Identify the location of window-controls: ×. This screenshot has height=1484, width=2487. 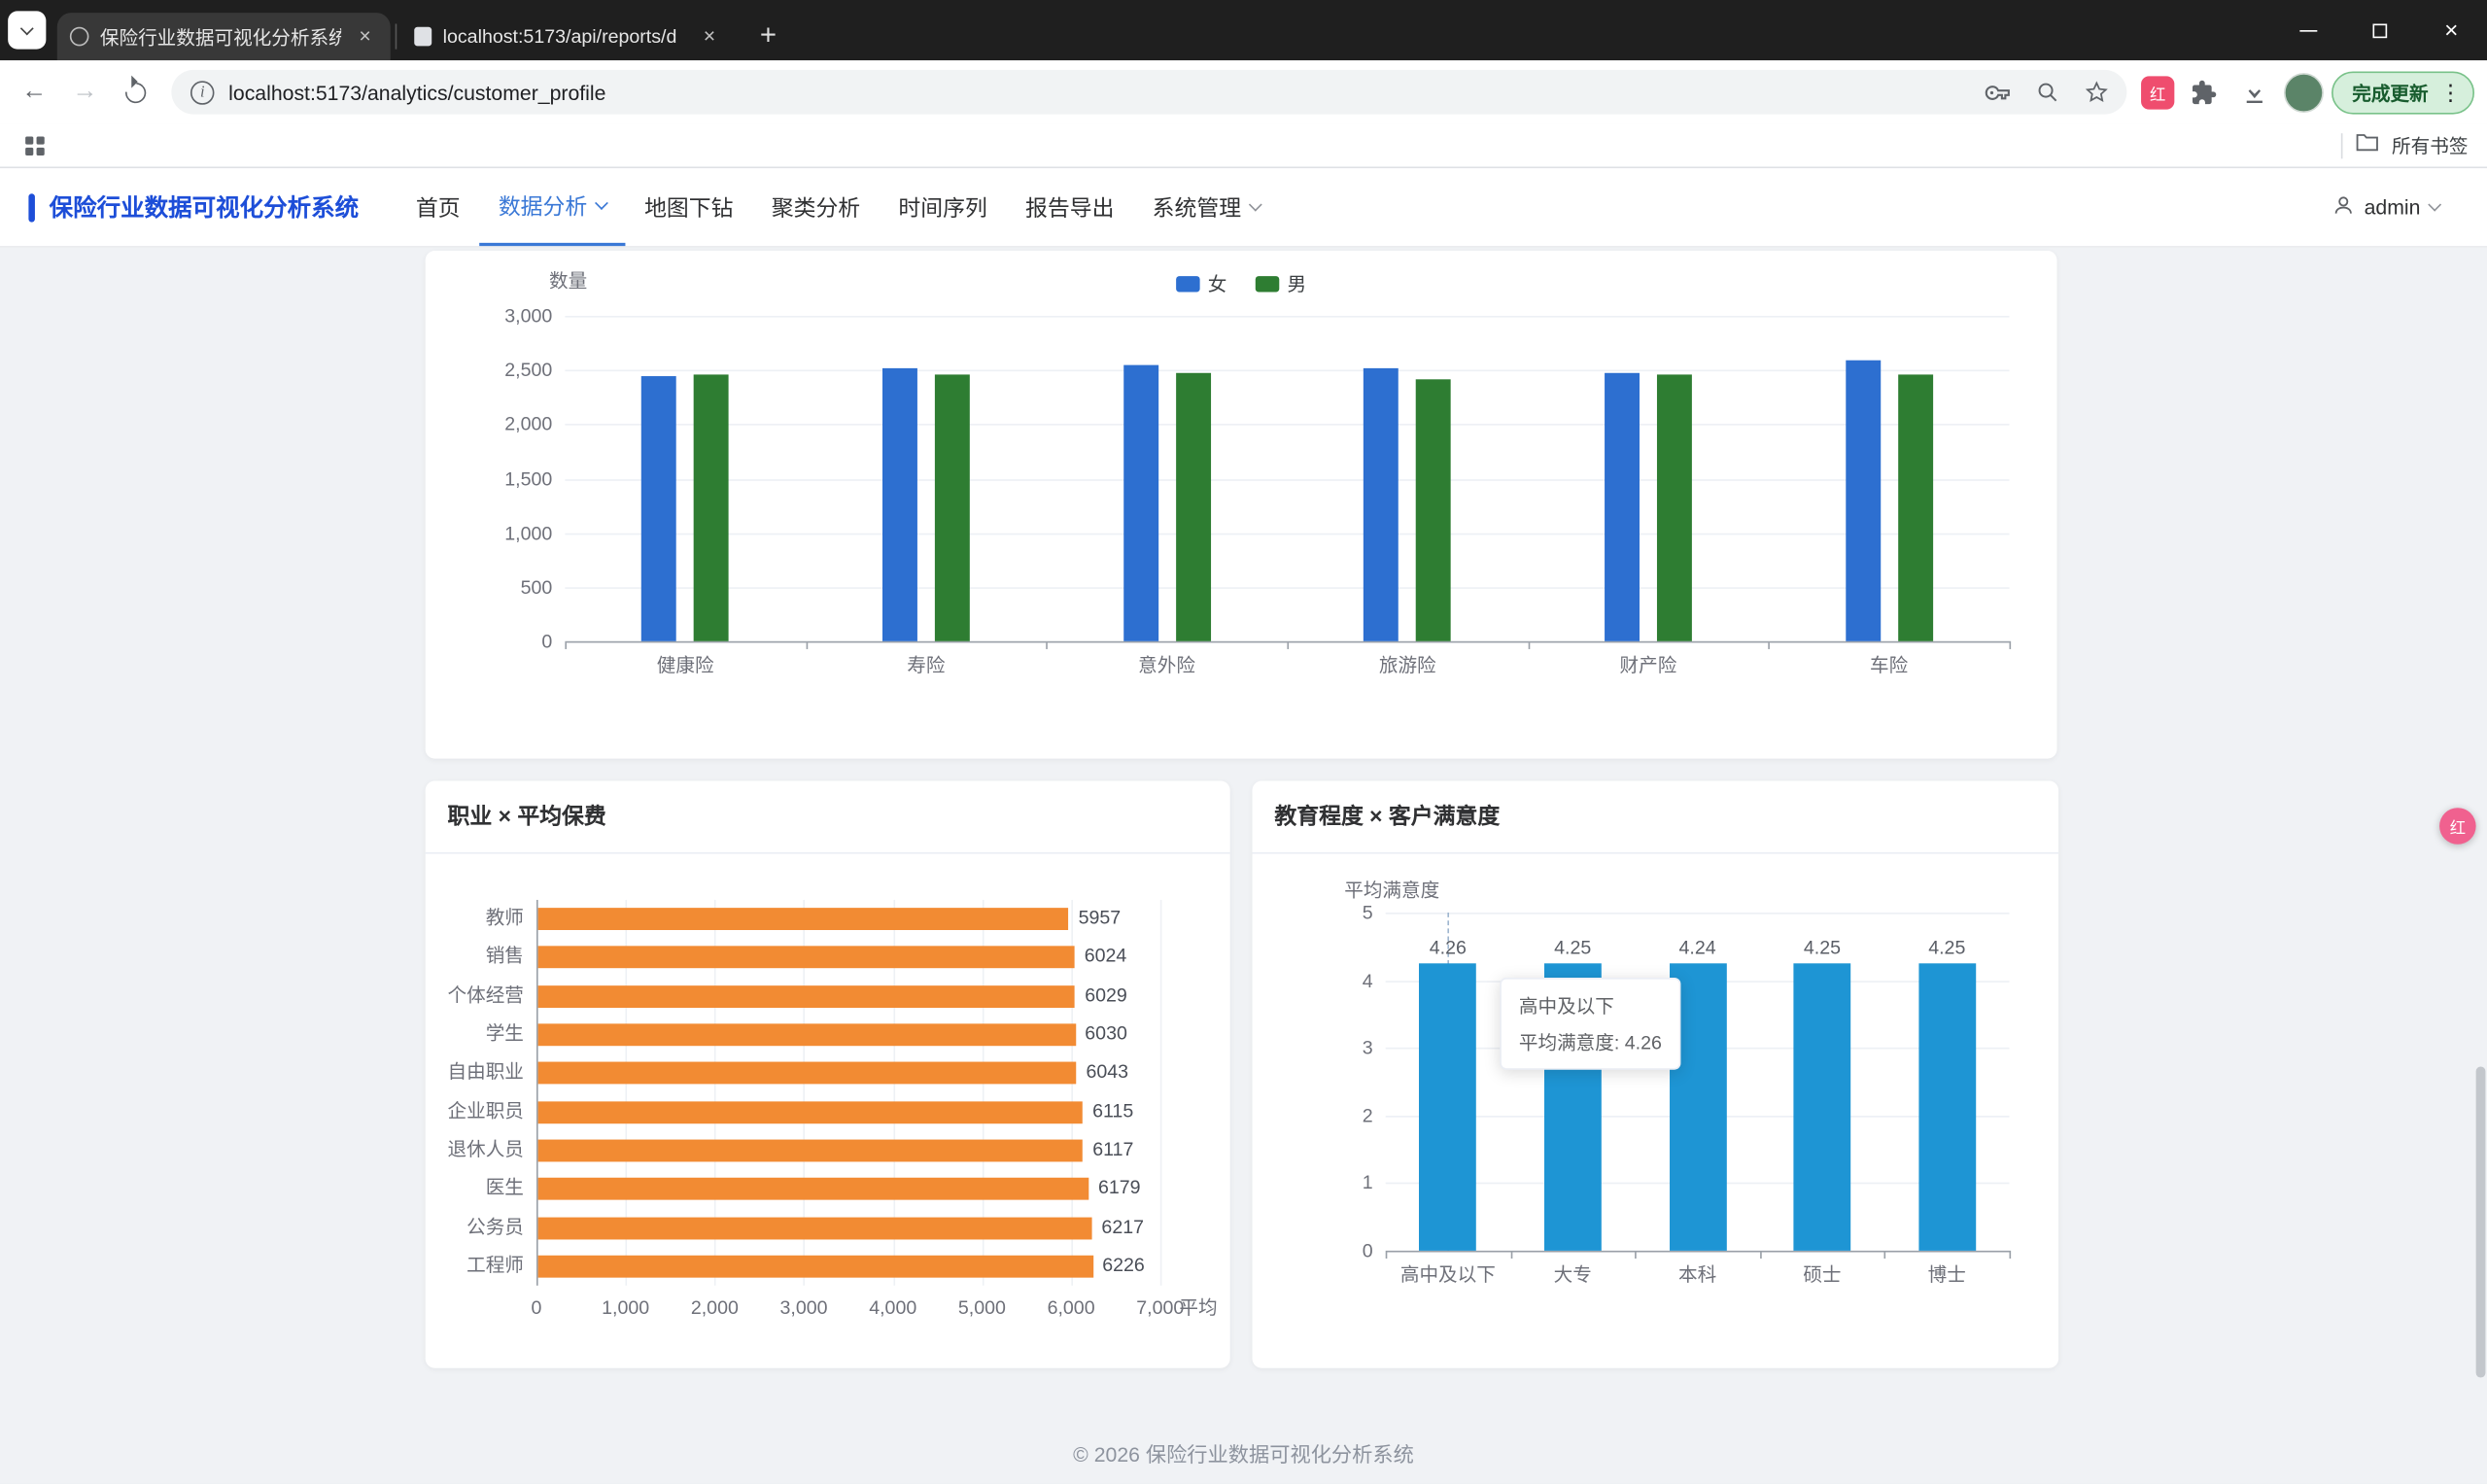
(2380, 30).